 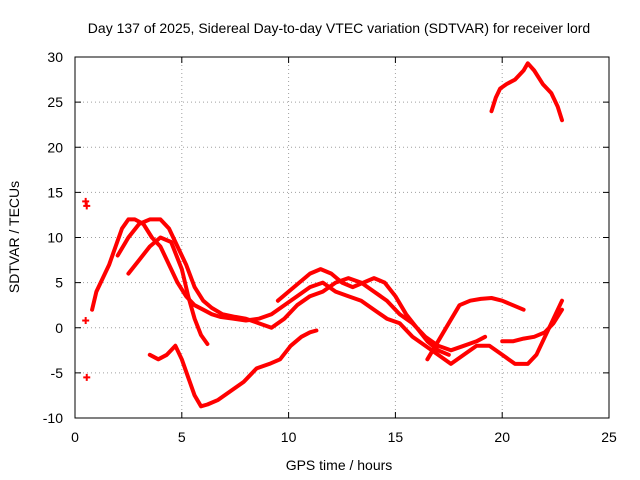 I want to click on y-tick-label: 10, so click(x=55, y=238).